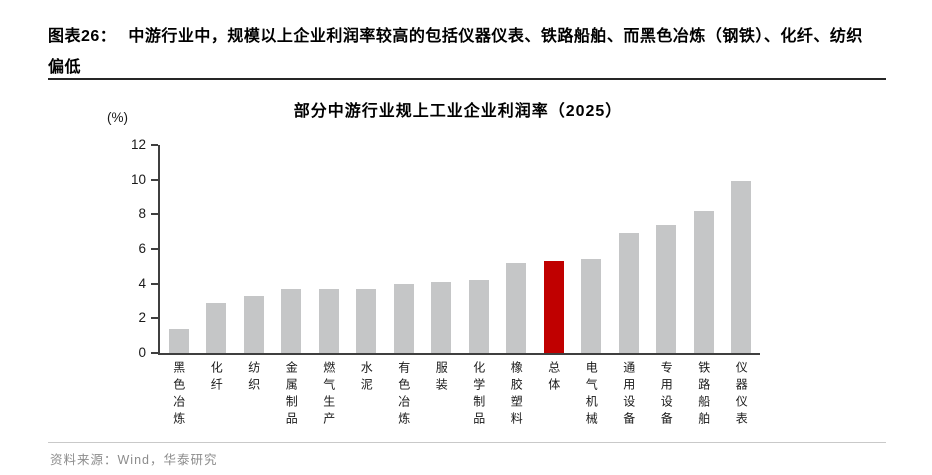 The image size is (932, 475). I want to click on bar-铁路船舶, so click(703, 281).